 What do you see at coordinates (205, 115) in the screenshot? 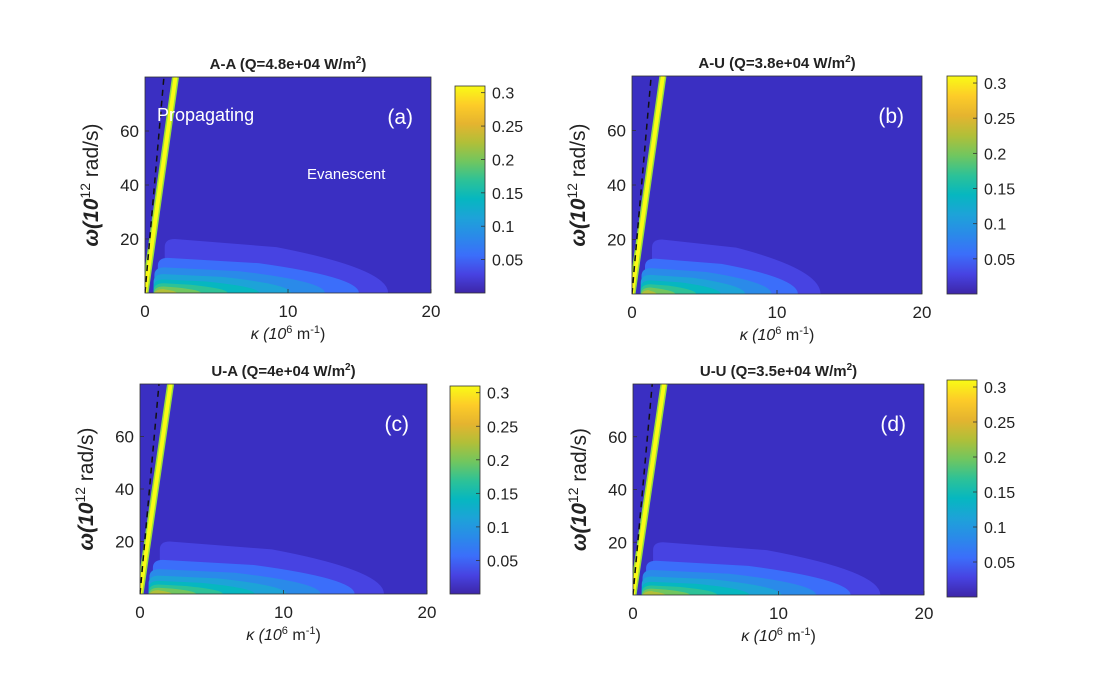
I see `annotation-propagating: Propagating` at bounding box center [205, 115].